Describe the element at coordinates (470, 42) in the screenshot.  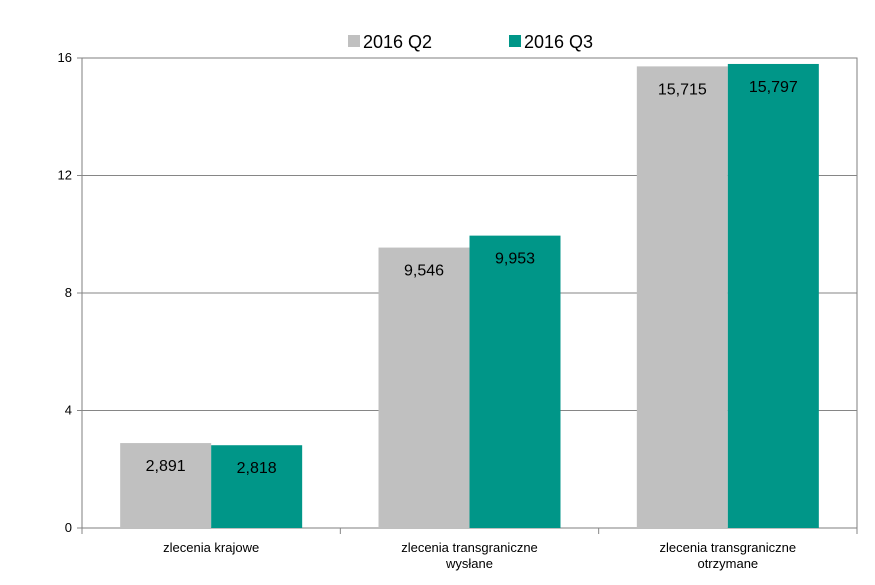
I see `legend: 2016 Q2 2016 Q3` at that location.